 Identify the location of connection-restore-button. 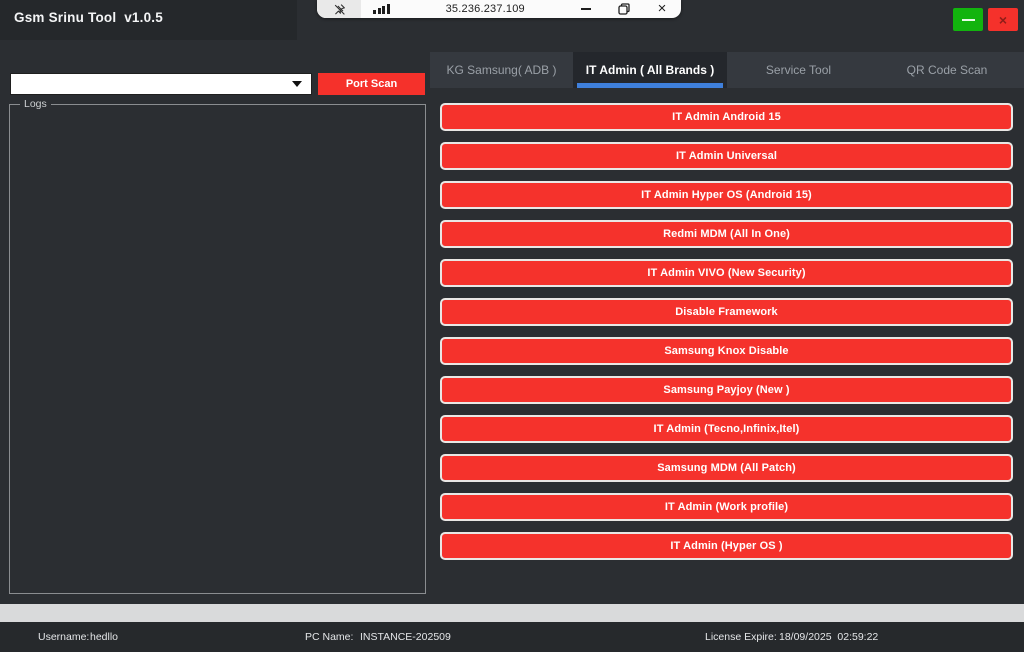
(624, 9).